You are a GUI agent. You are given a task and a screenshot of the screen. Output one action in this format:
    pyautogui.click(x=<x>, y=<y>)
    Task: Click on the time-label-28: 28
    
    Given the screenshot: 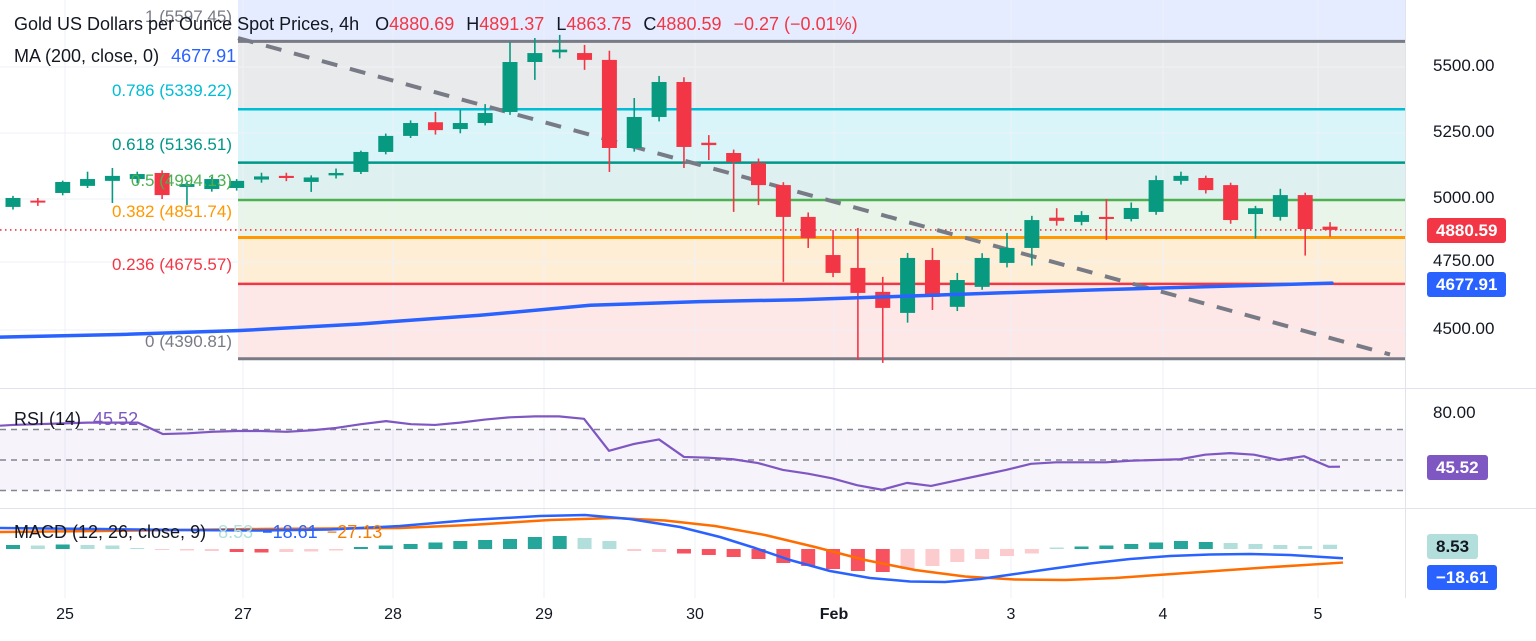 What is the action you would take?
    pyautogui.click(x=393, y=614)
    